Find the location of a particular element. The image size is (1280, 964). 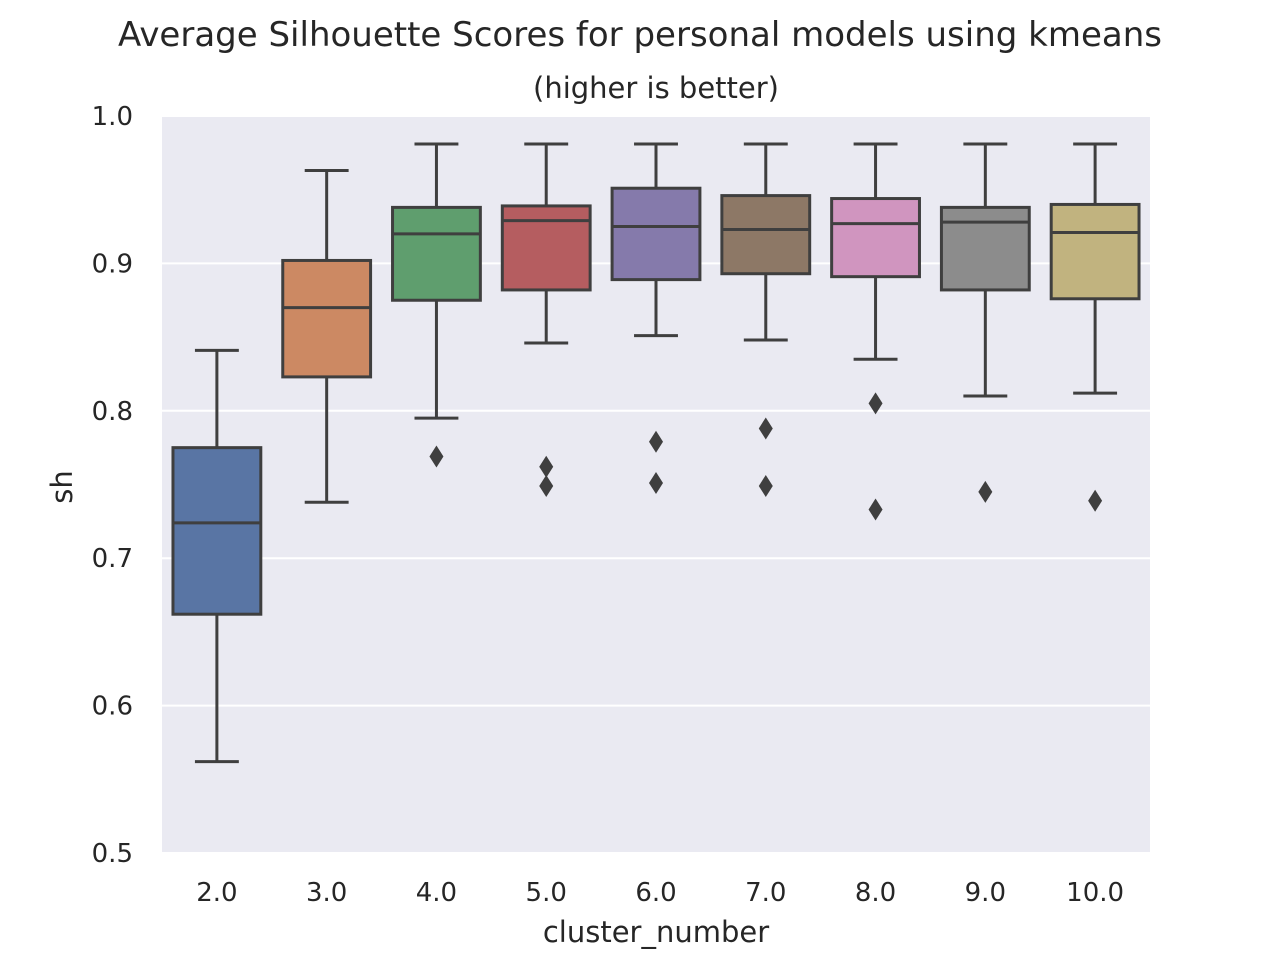

x-tick-labels: 2.0 3.0 4.0 5.0 6.0 7.0 8.0 9.0 10.0 is located at coordinates (660, 893).